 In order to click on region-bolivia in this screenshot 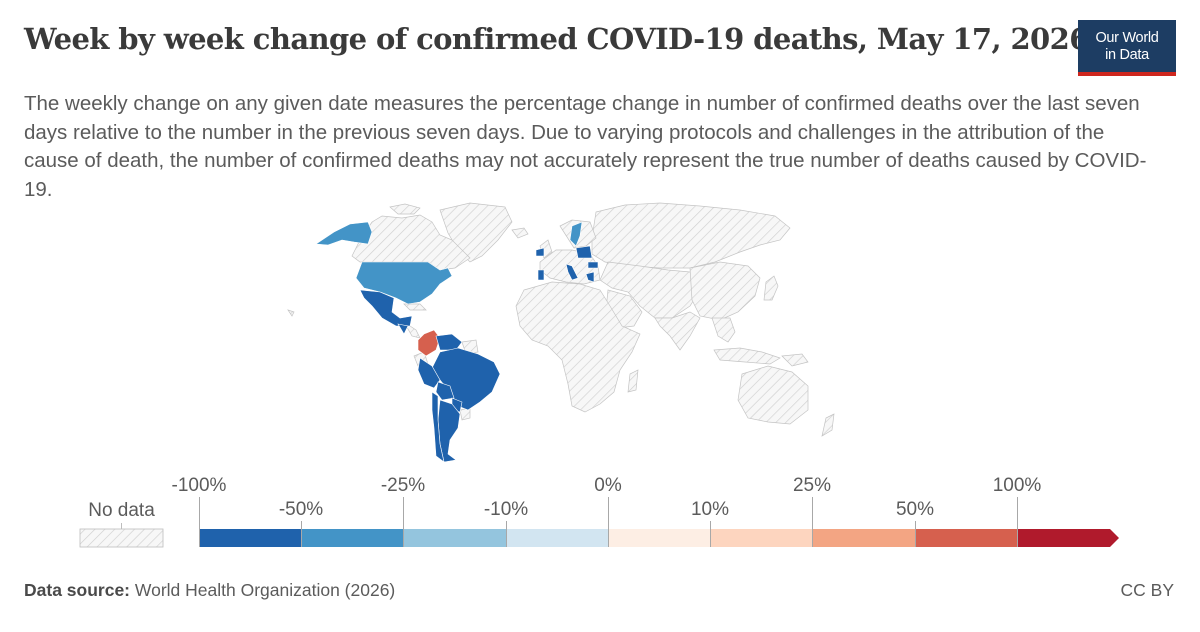, I will do `click(445, 391)`.